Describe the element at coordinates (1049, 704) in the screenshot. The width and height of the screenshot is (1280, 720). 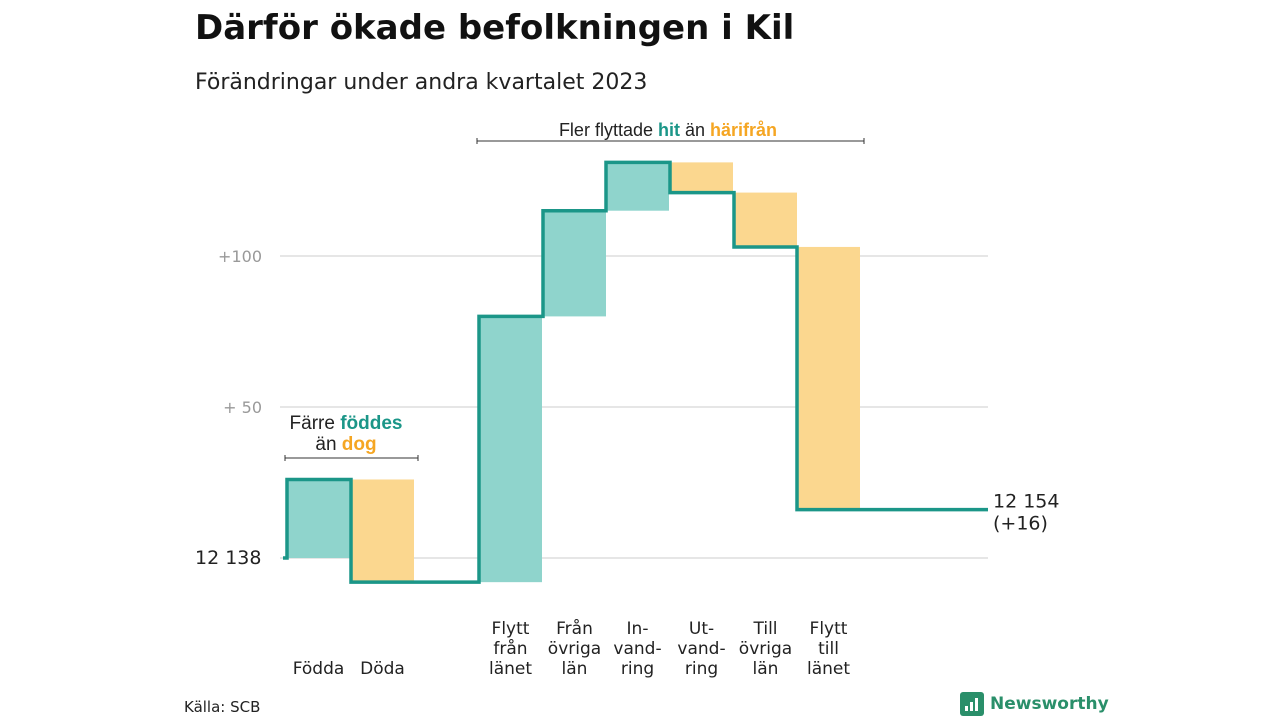
I see `brand-name: Newsworthy` at that location.